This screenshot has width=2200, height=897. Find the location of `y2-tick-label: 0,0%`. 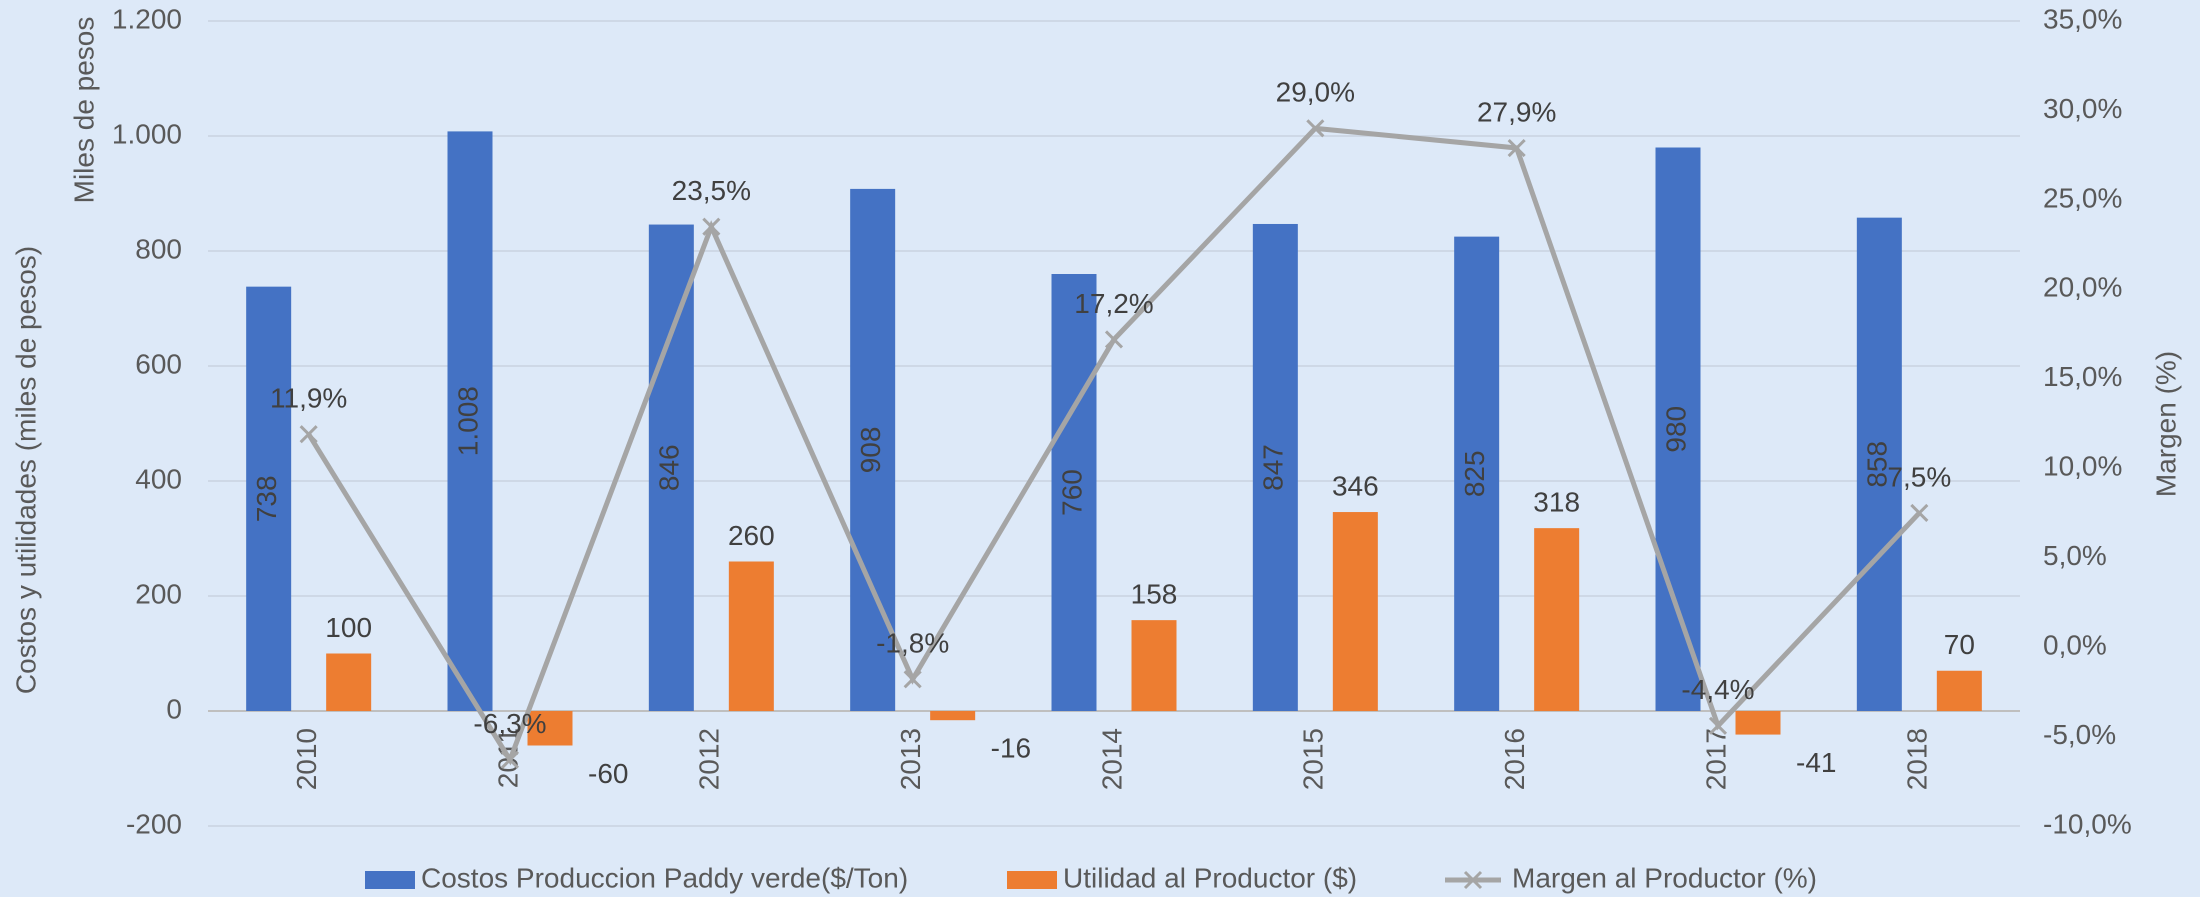

y2-tick-label: 0,0% is located at coordinates (2075, 645).